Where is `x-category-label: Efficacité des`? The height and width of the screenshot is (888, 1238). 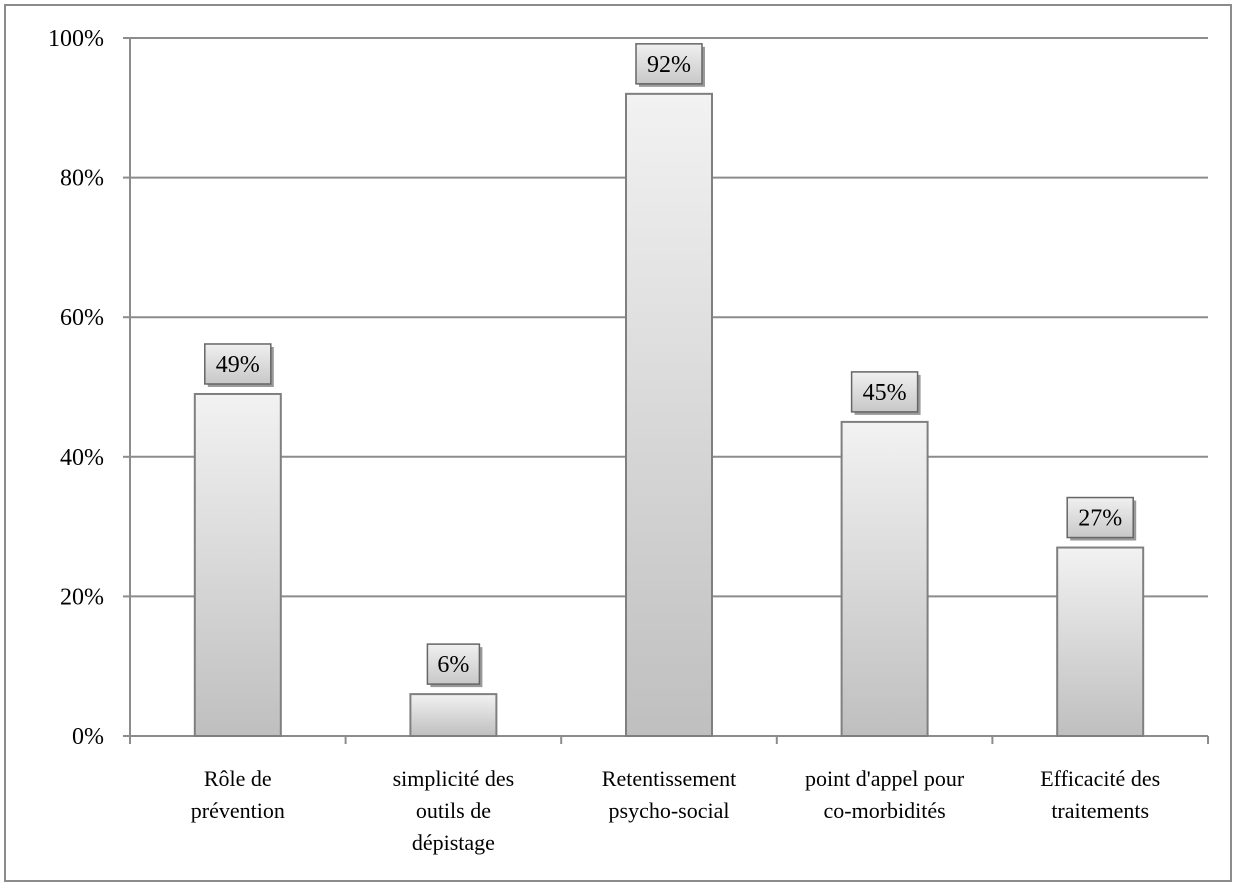 x-category-label: Efficacité des is located at coordinates (1100, 778).